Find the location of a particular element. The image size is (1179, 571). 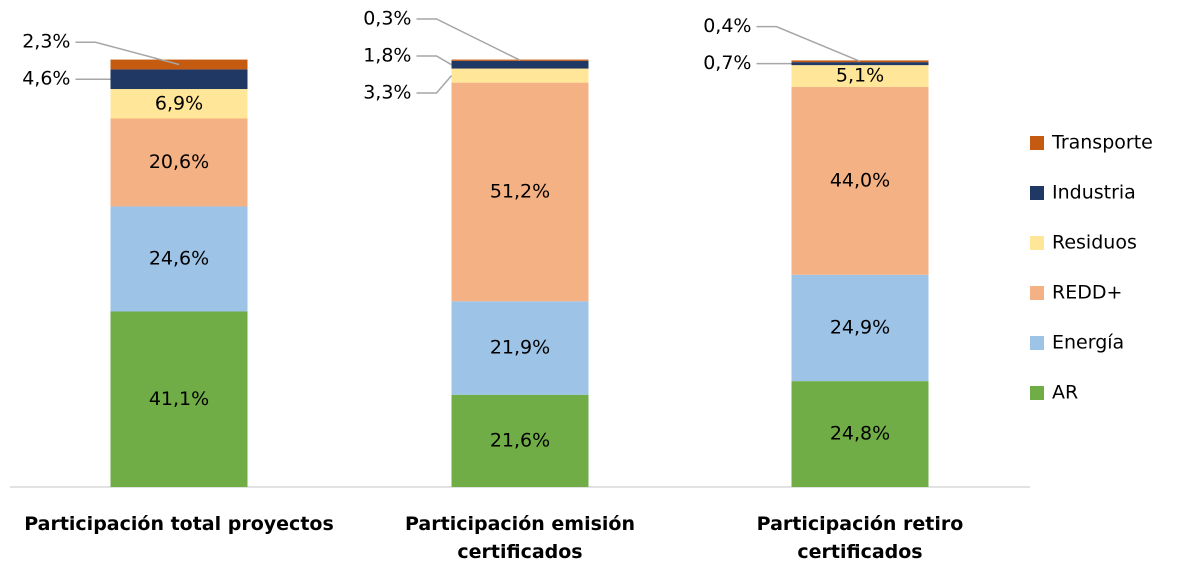

x-tick-label: Participación retiro certificados is located at coordinates (860, 538).